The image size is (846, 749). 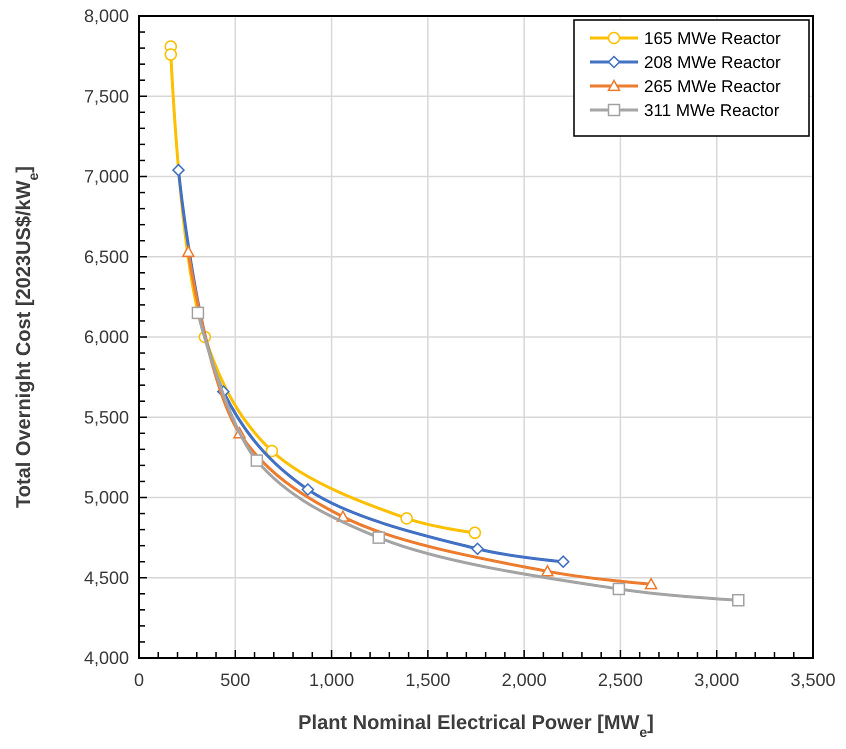 What do you see at coordinates (106, 256) in the screenshot?
I see `y-tick-label: 6,500` at bounding box center [106, 256].